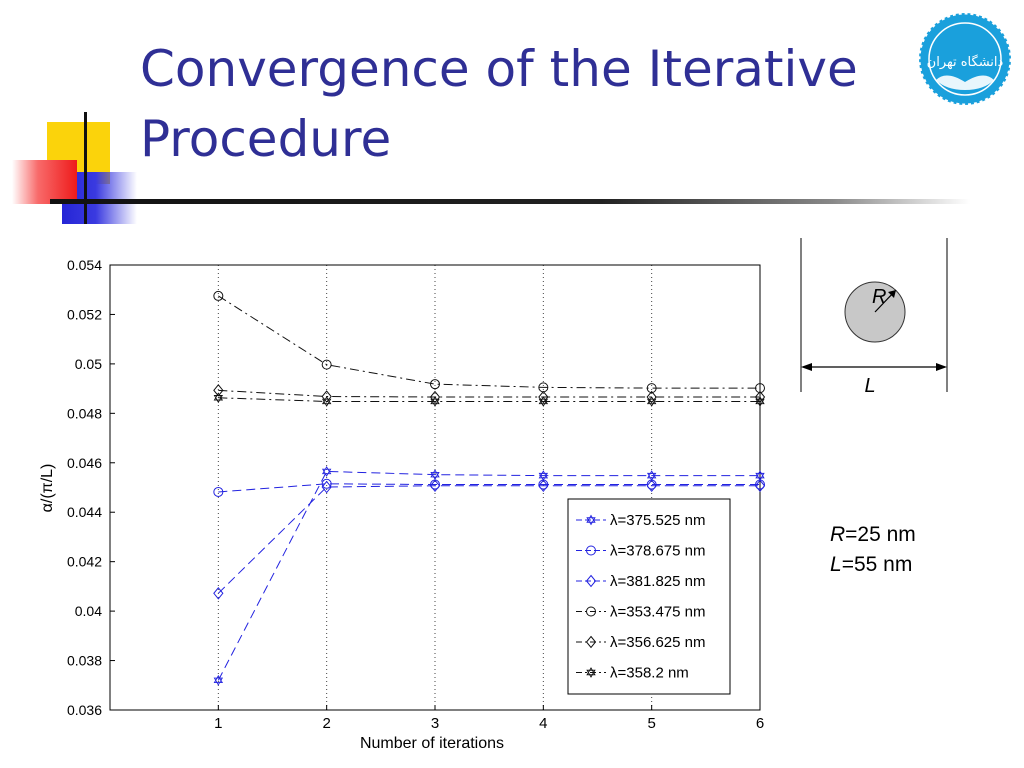  I want to click on y-tick-label: 0.044, so click(84, 512).